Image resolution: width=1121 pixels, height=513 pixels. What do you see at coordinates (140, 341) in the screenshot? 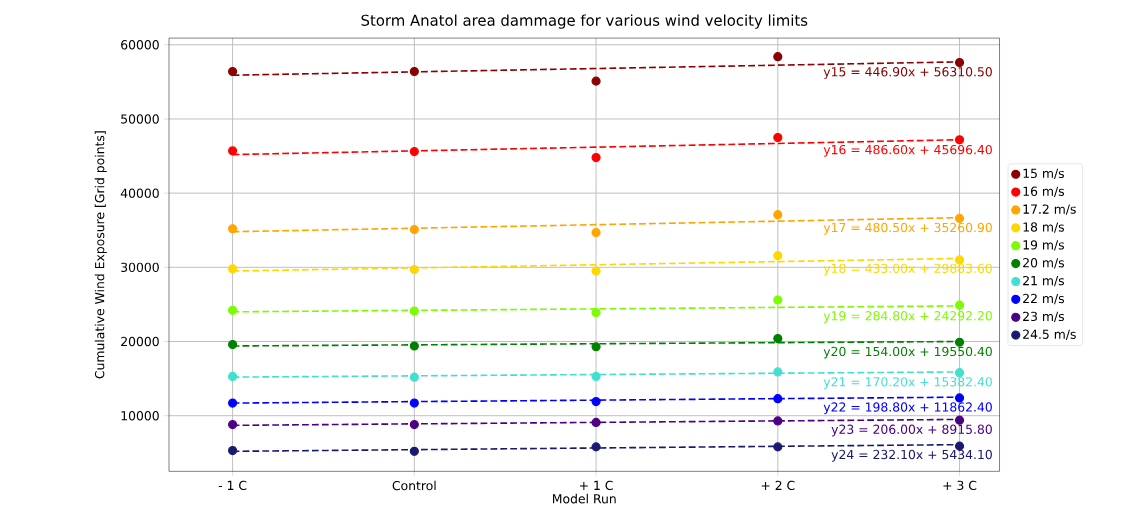
I see `y-tick-label: 20000` at bounding box center [140, 341].